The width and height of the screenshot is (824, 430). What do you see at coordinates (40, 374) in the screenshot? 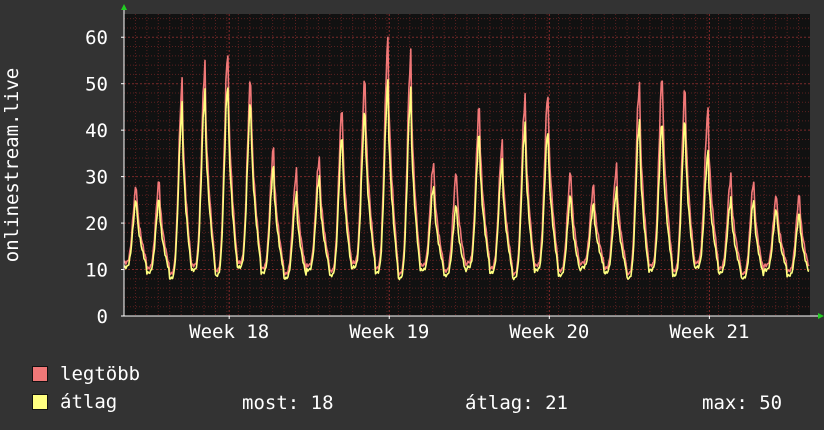
I see `legend-swatch-max` at bounding box center [40, 374].